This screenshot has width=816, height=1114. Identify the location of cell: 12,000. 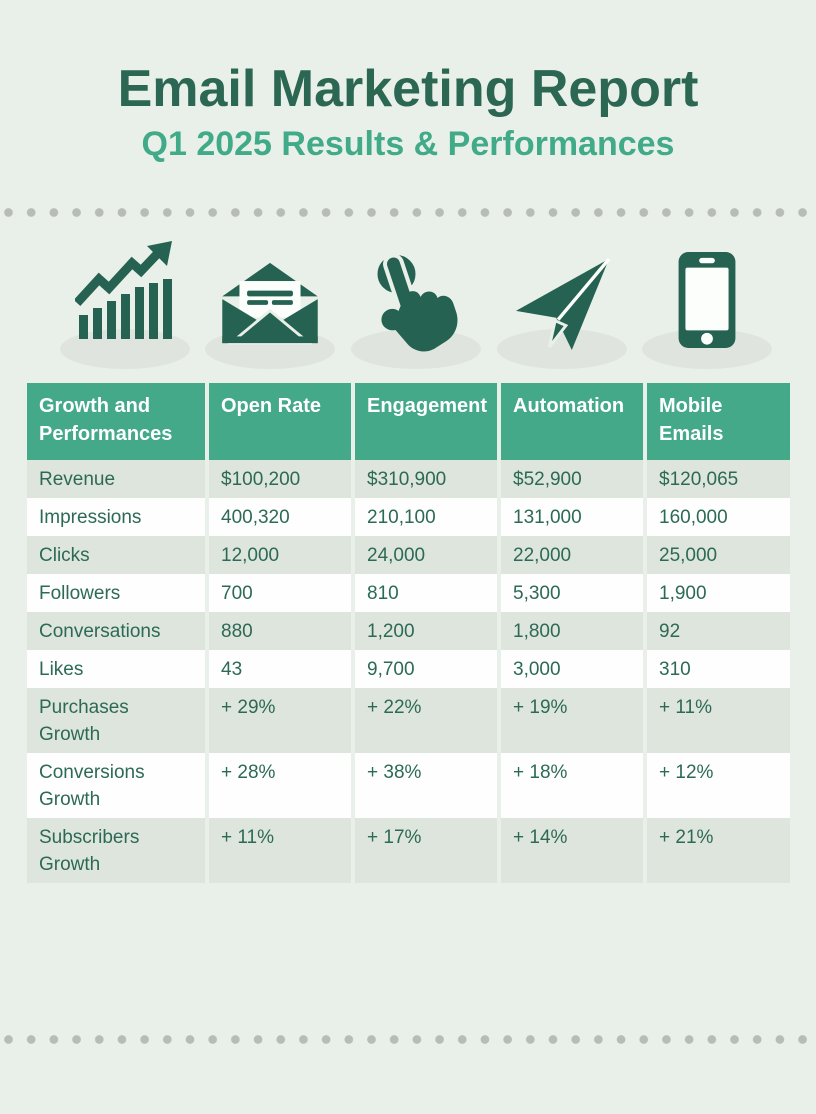
(282, 555).